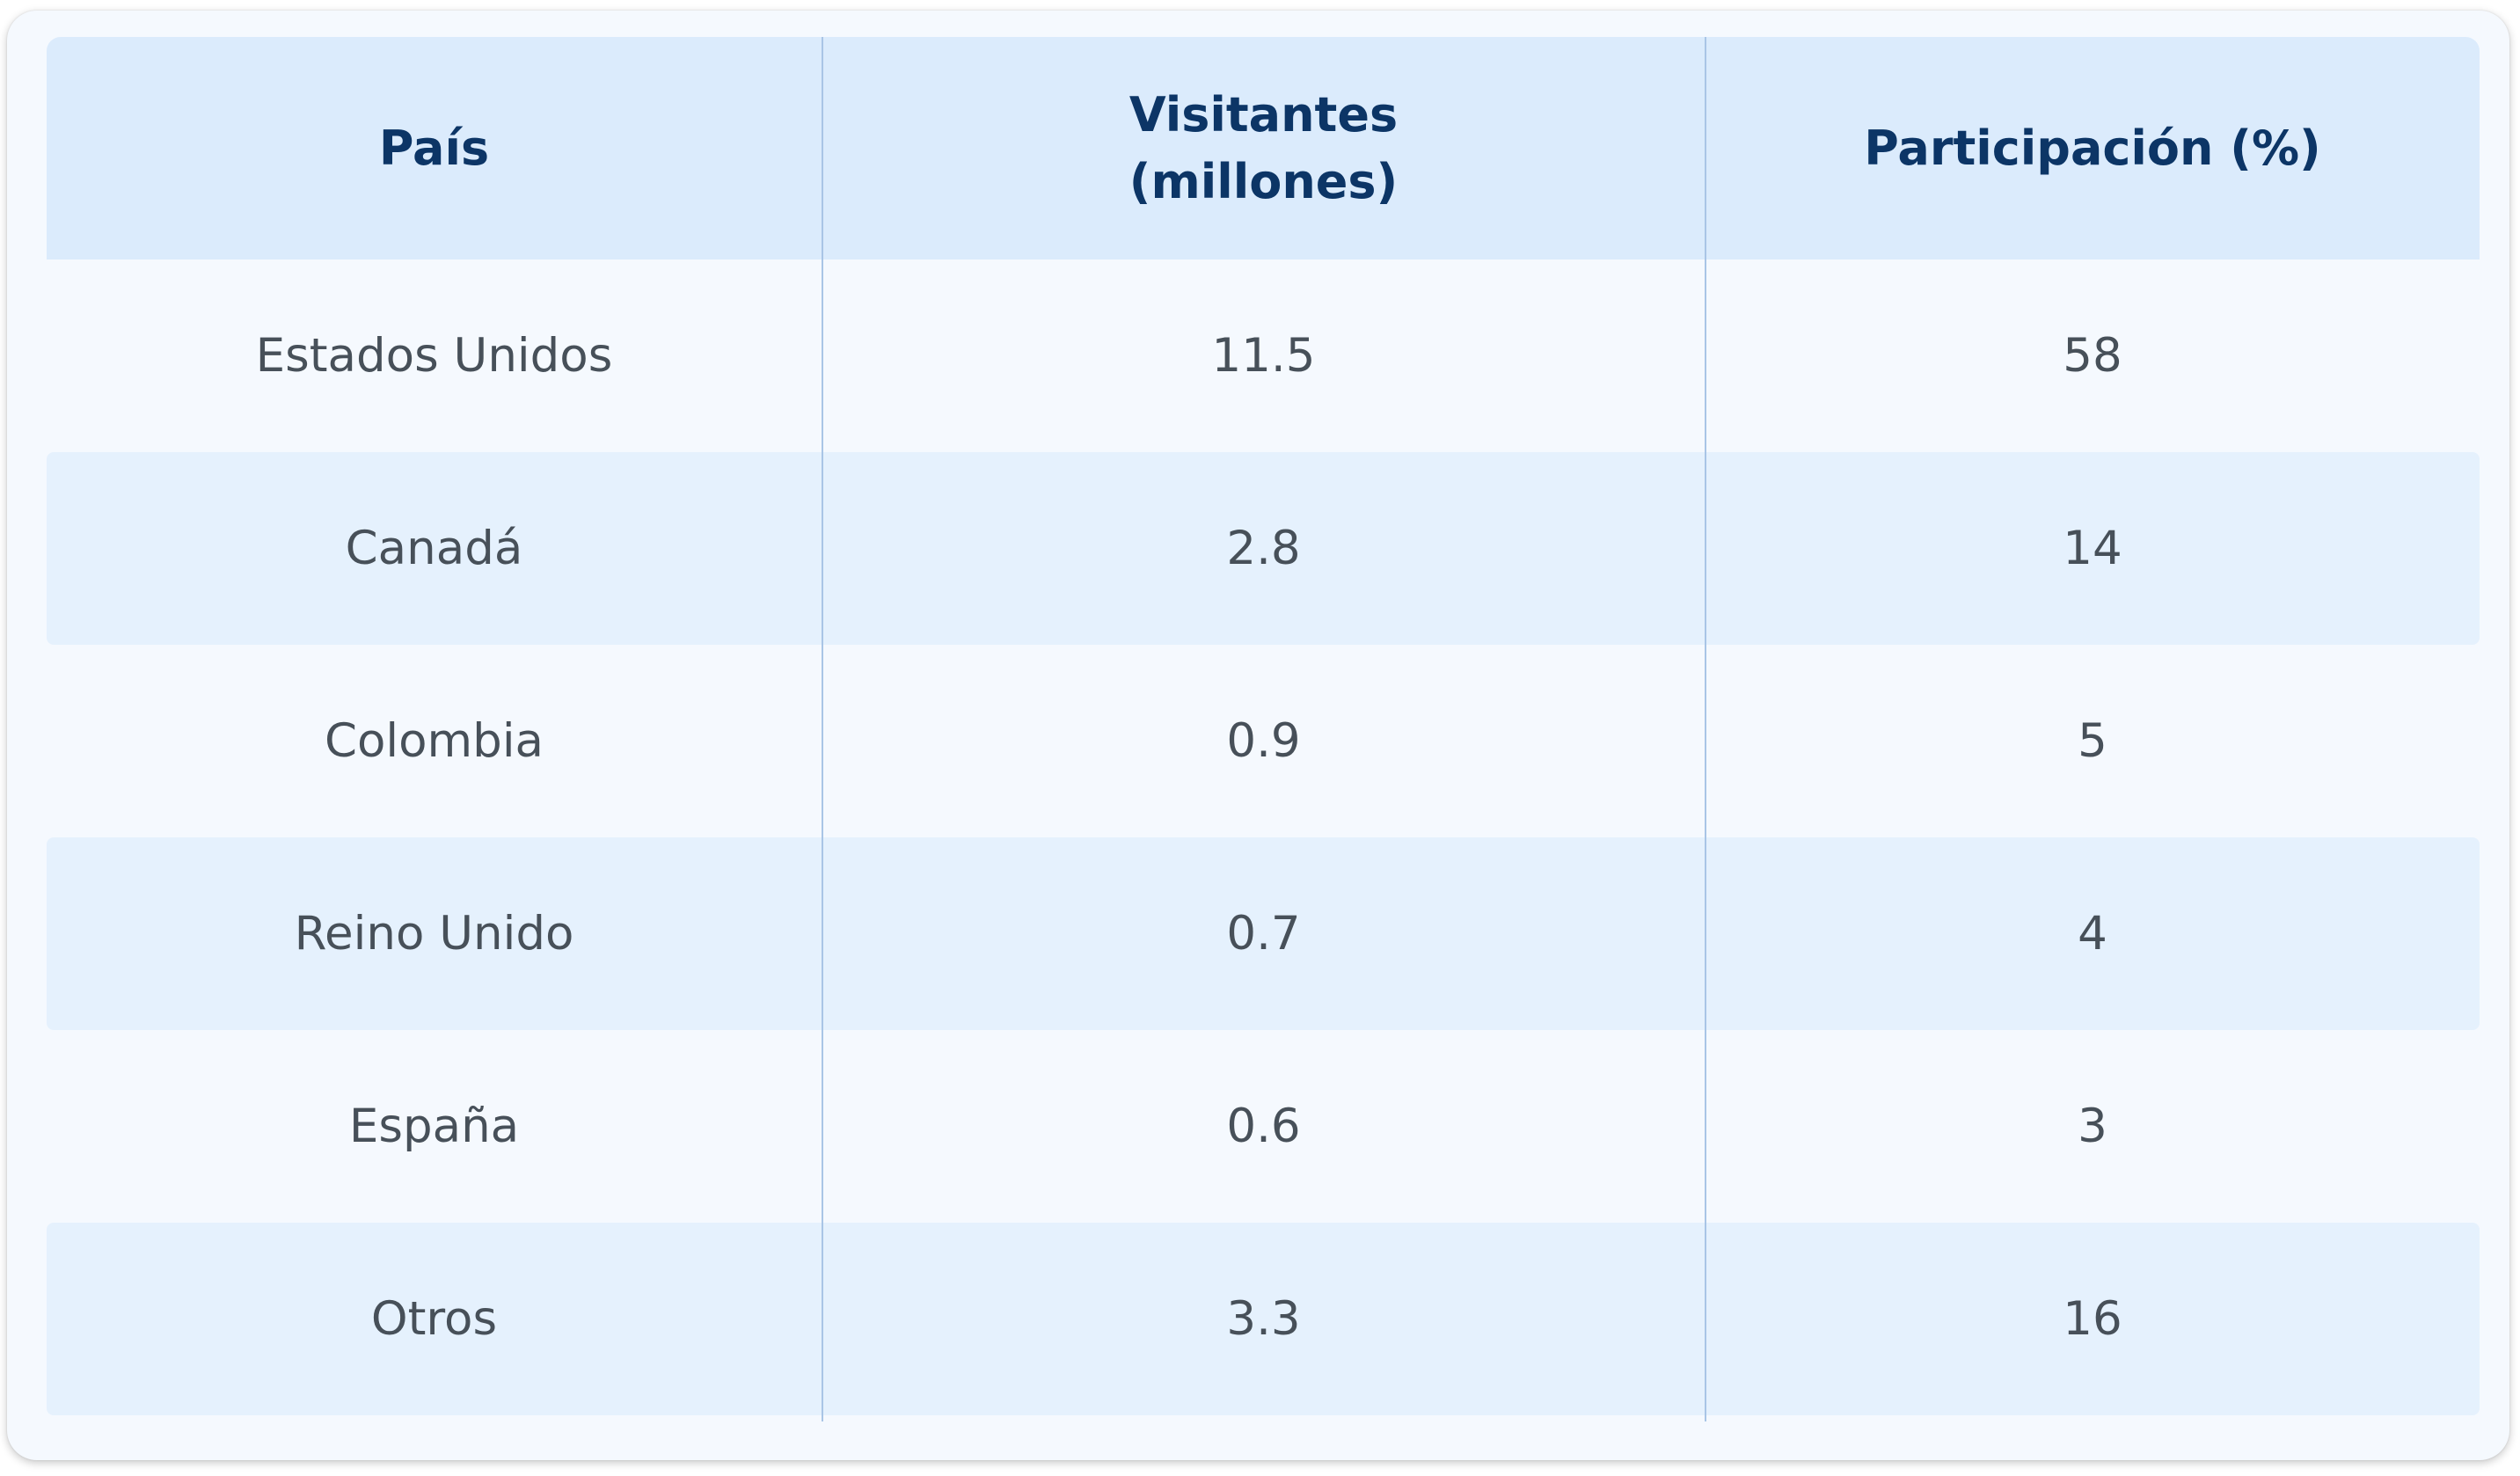  I want to click on cell-visitantes: 0.6, so click(1263, 1126).